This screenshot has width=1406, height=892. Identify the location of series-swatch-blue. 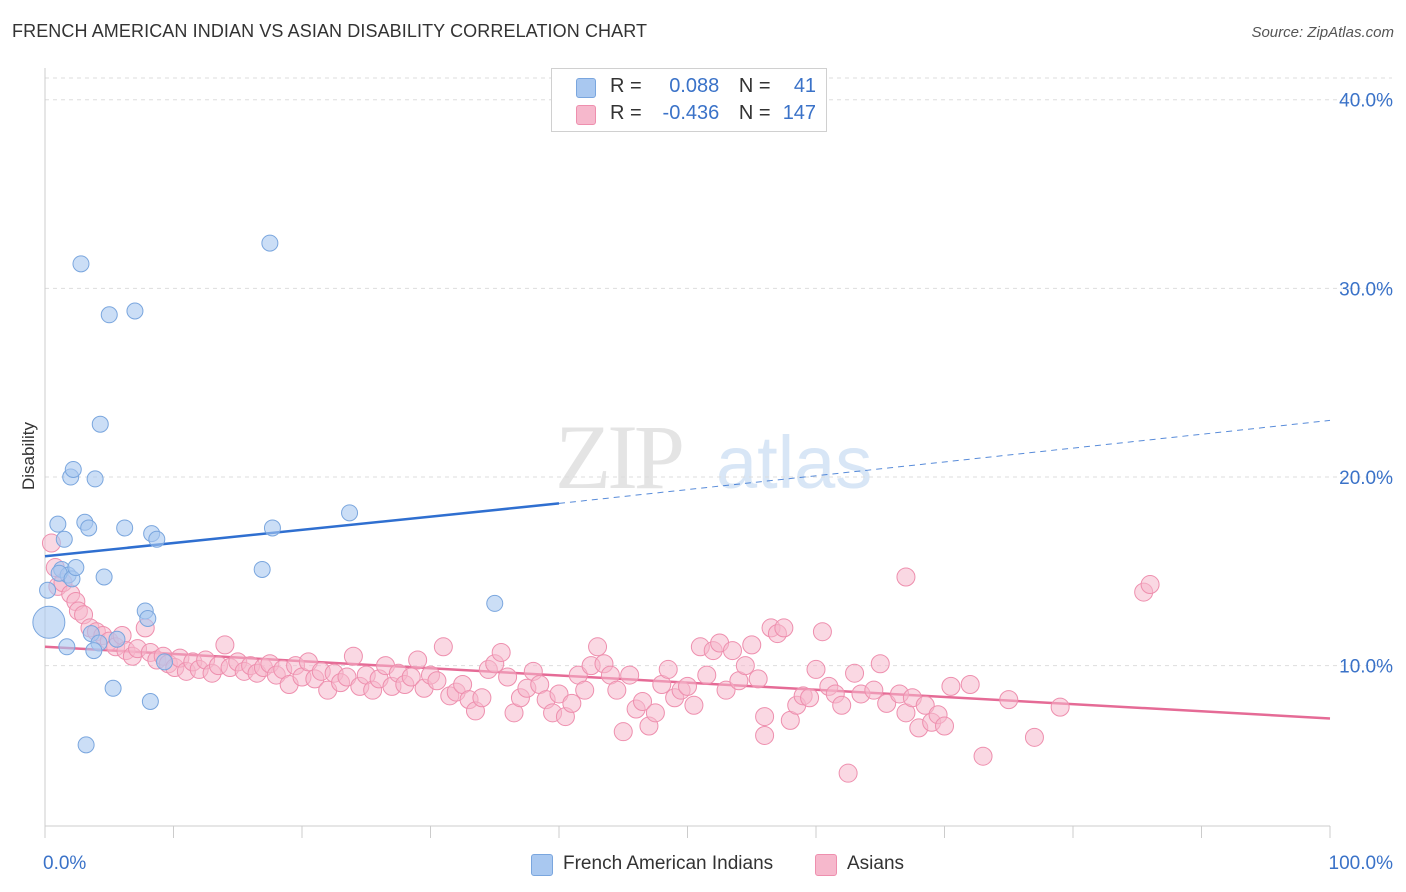
(542, 865).